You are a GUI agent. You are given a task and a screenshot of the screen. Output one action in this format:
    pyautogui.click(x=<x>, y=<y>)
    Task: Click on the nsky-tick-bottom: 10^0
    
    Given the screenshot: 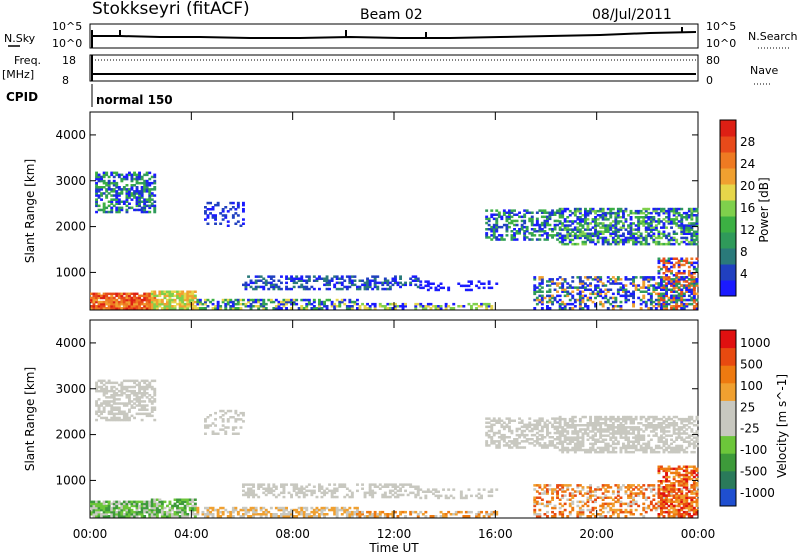 What is the action you would take?
    pyautogui.click(x=67, y=43)
    